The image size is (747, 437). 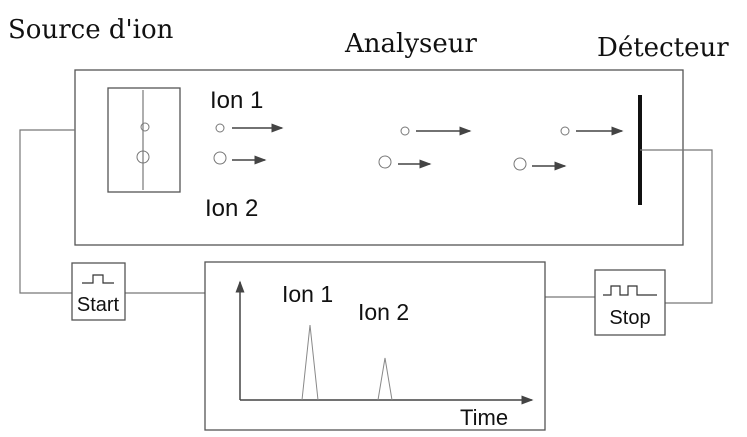 I want to click on plot-ion1: Ion 1, so click(x=307, y=294).